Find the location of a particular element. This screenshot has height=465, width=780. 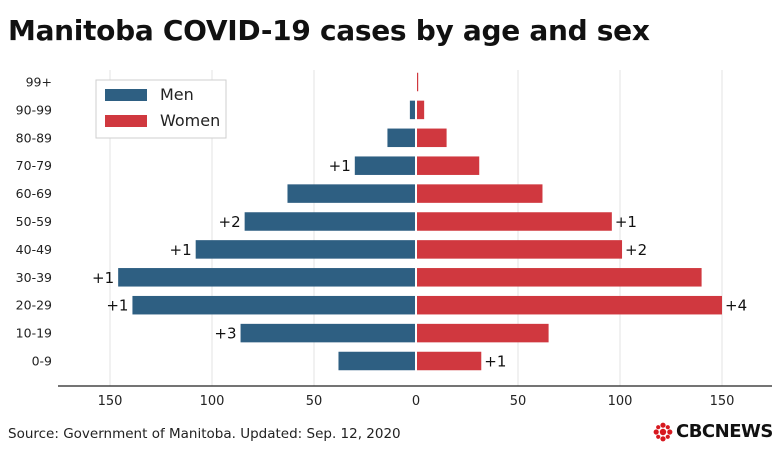

cbc-news-brand: CBCNEWS is located at coordinates (713, 431).